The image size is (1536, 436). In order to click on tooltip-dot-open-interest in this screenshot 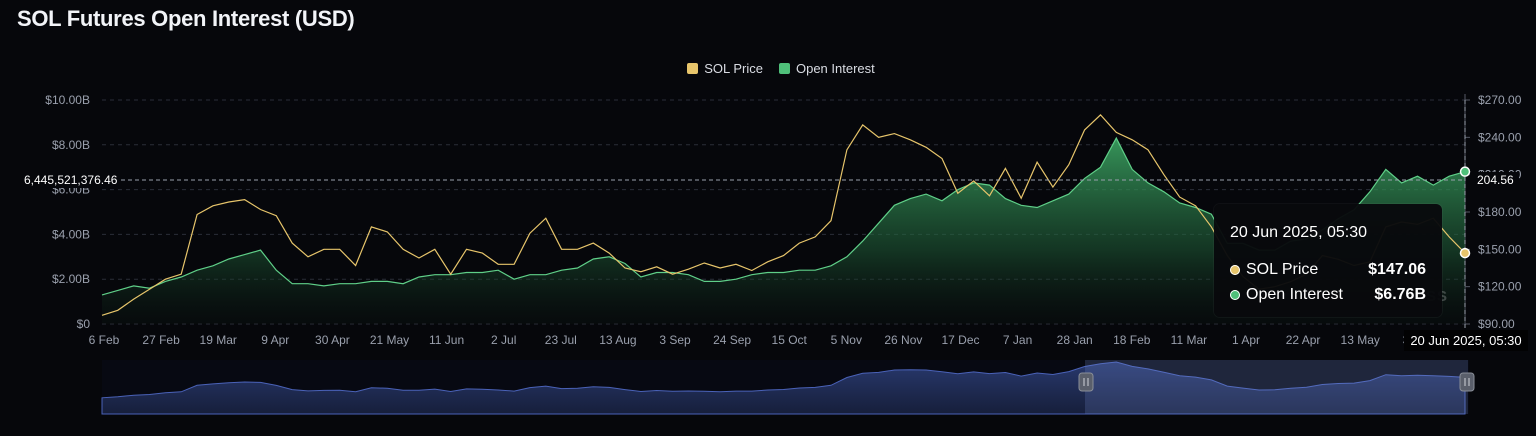, I will do `click(1235, 295)`.